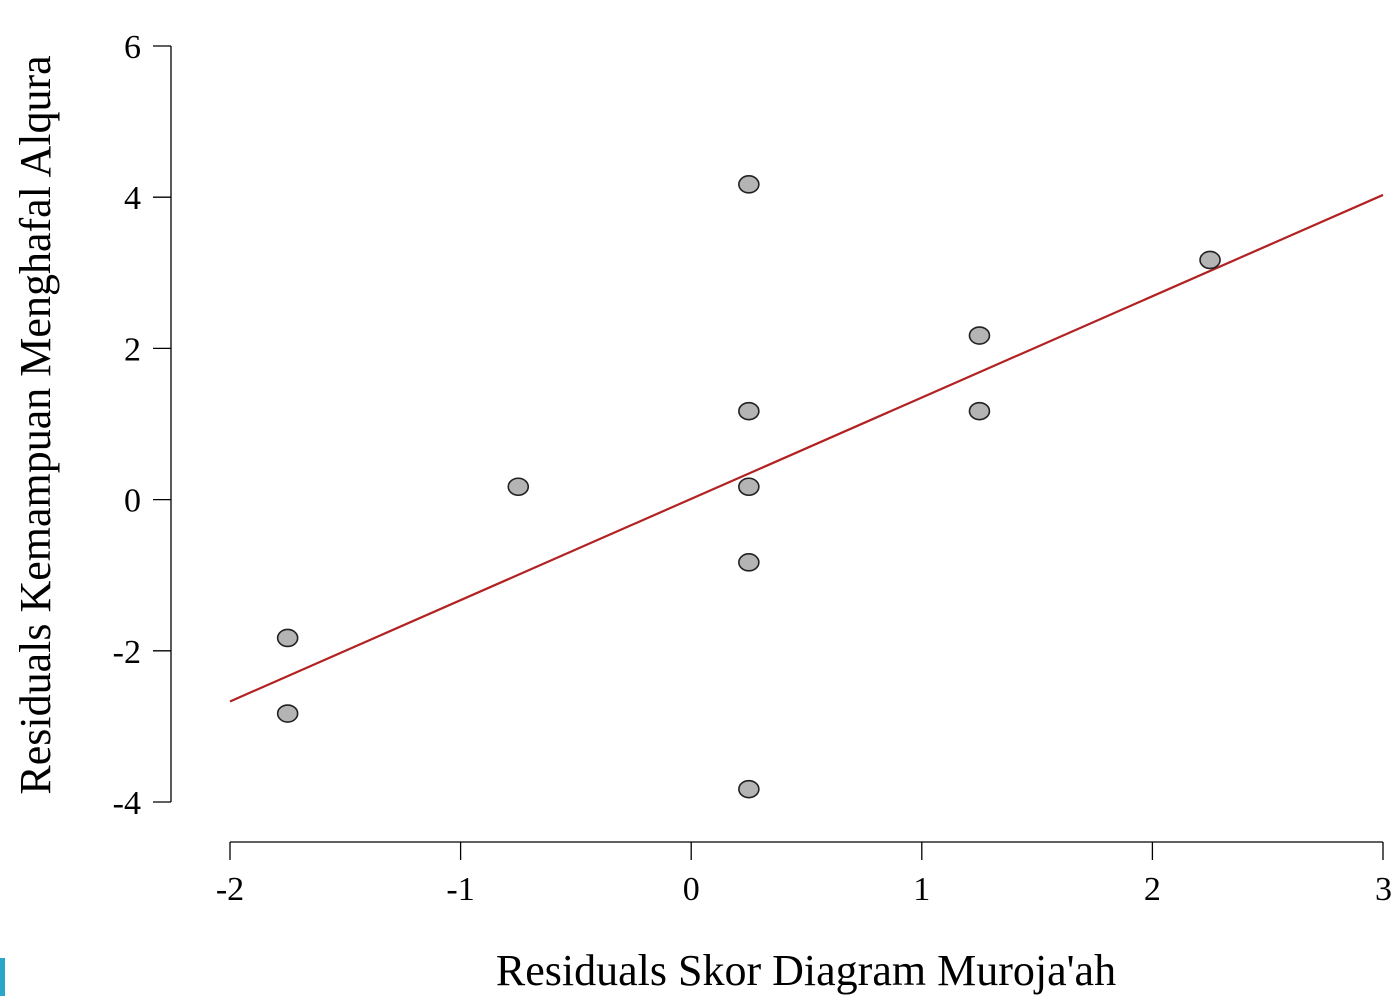 The width and height of the screenshot is (1396, 996). Describe the element at coordinates (132, 198) in the screenshot. I see `y-tick-label: 4` at that location.